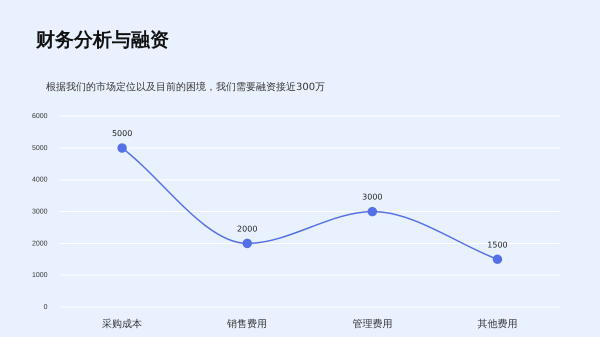 Image resolution: width=600 pixels, height=337 pixels. What do you see at coordinates (122, 324) in the screenshot?
I see `x-tick-label: 采购成本` at bounding box center [122, 324].